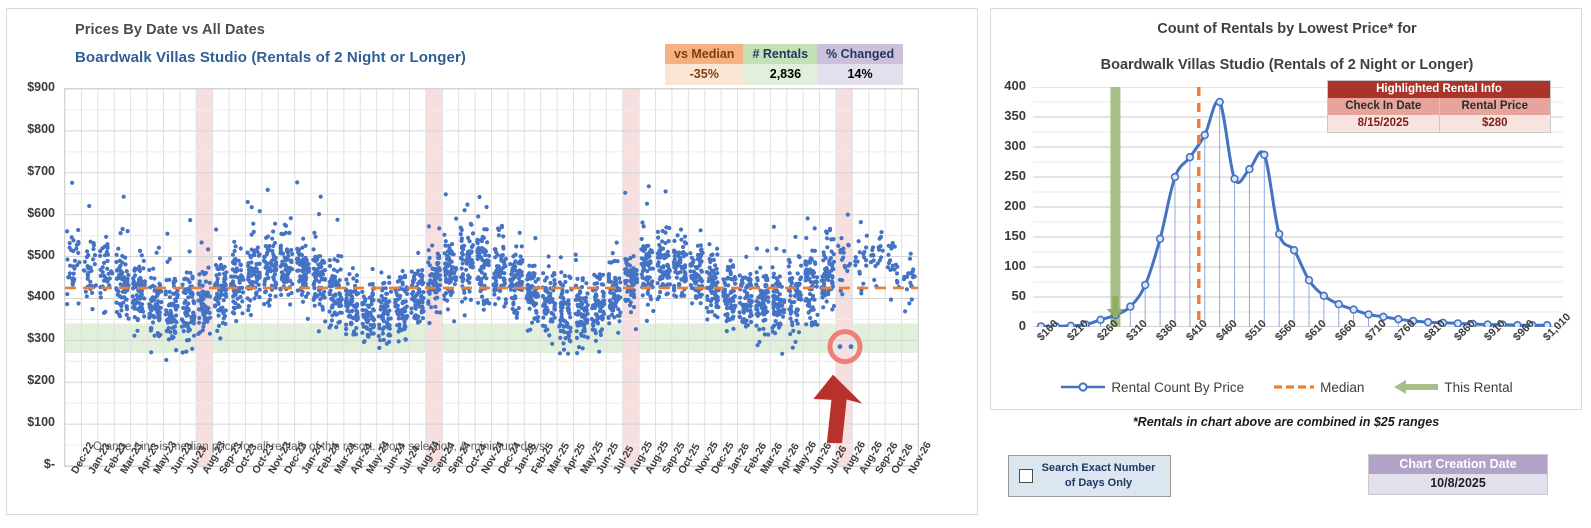  I want to click on search-exact-days-label-line2: of Days Only, so click(1098, 483).